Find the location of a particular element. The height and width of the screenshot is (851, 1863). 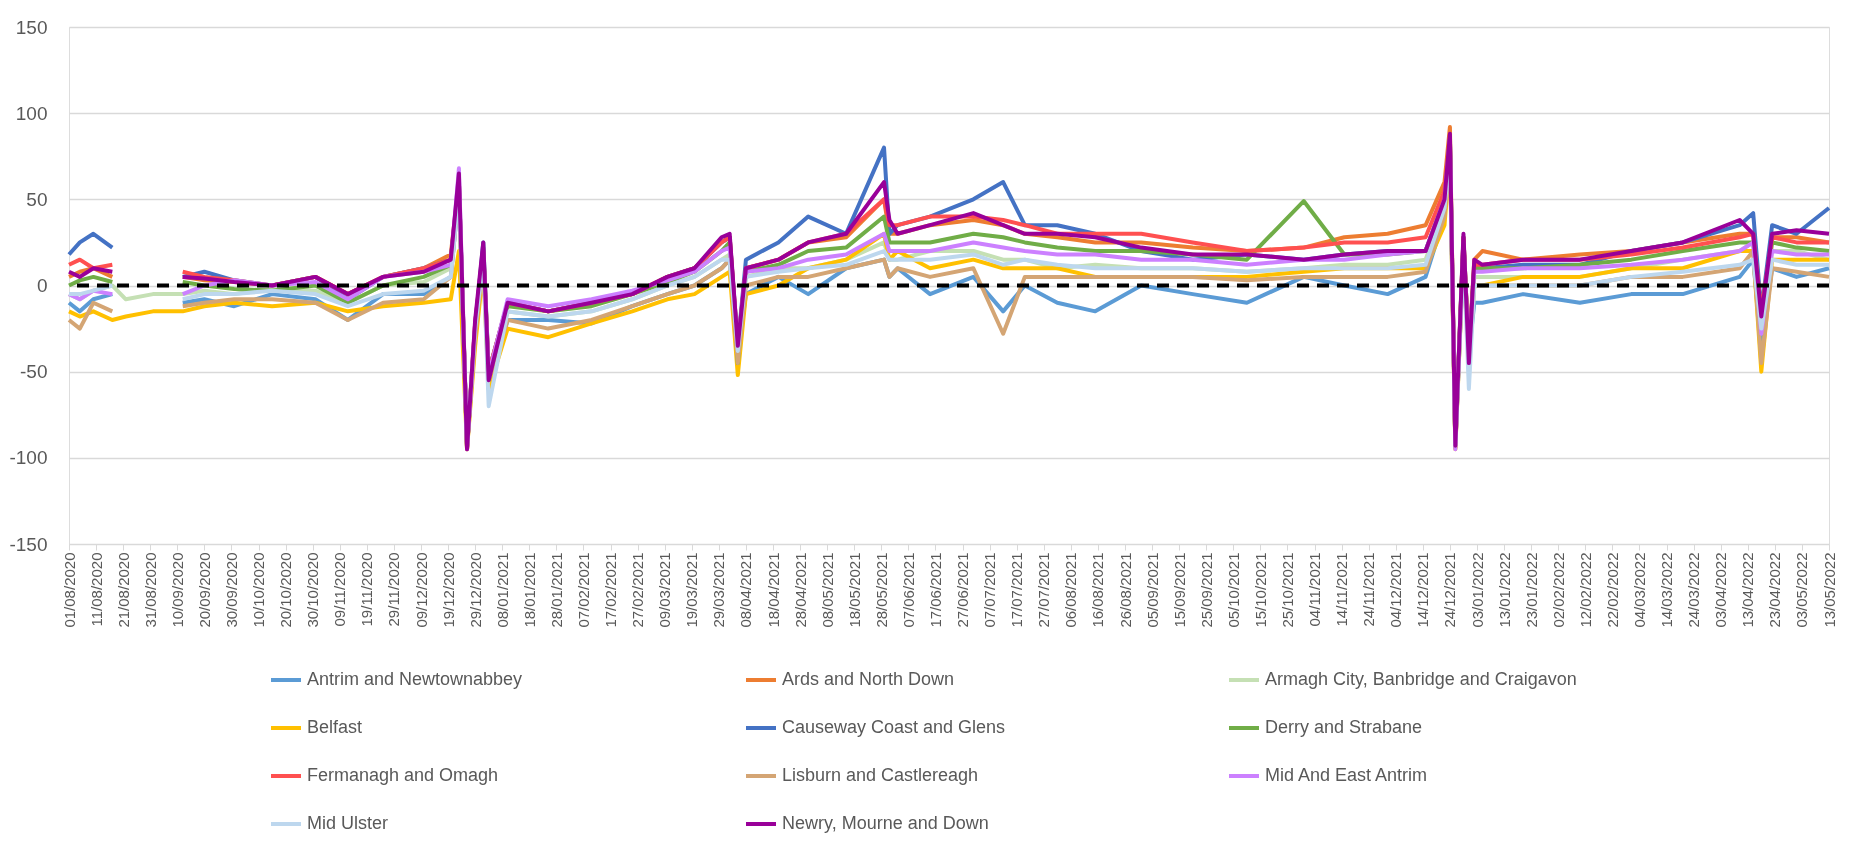

x-tick-label: 09/12/2020 is located at coordinates (421, 590).